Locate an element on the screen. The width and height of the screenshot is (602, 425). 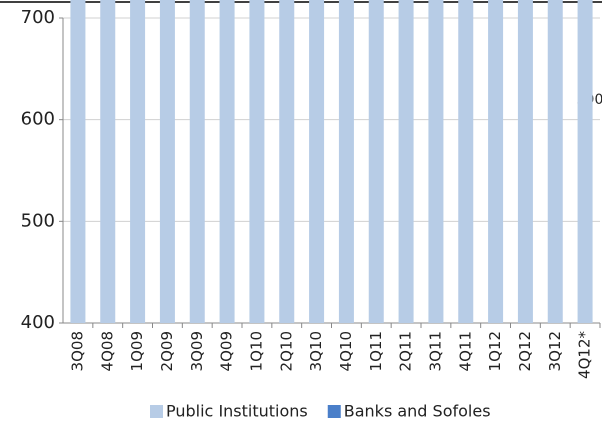
x-tick-label: 2Q11 is located at coordinates (406, 351).